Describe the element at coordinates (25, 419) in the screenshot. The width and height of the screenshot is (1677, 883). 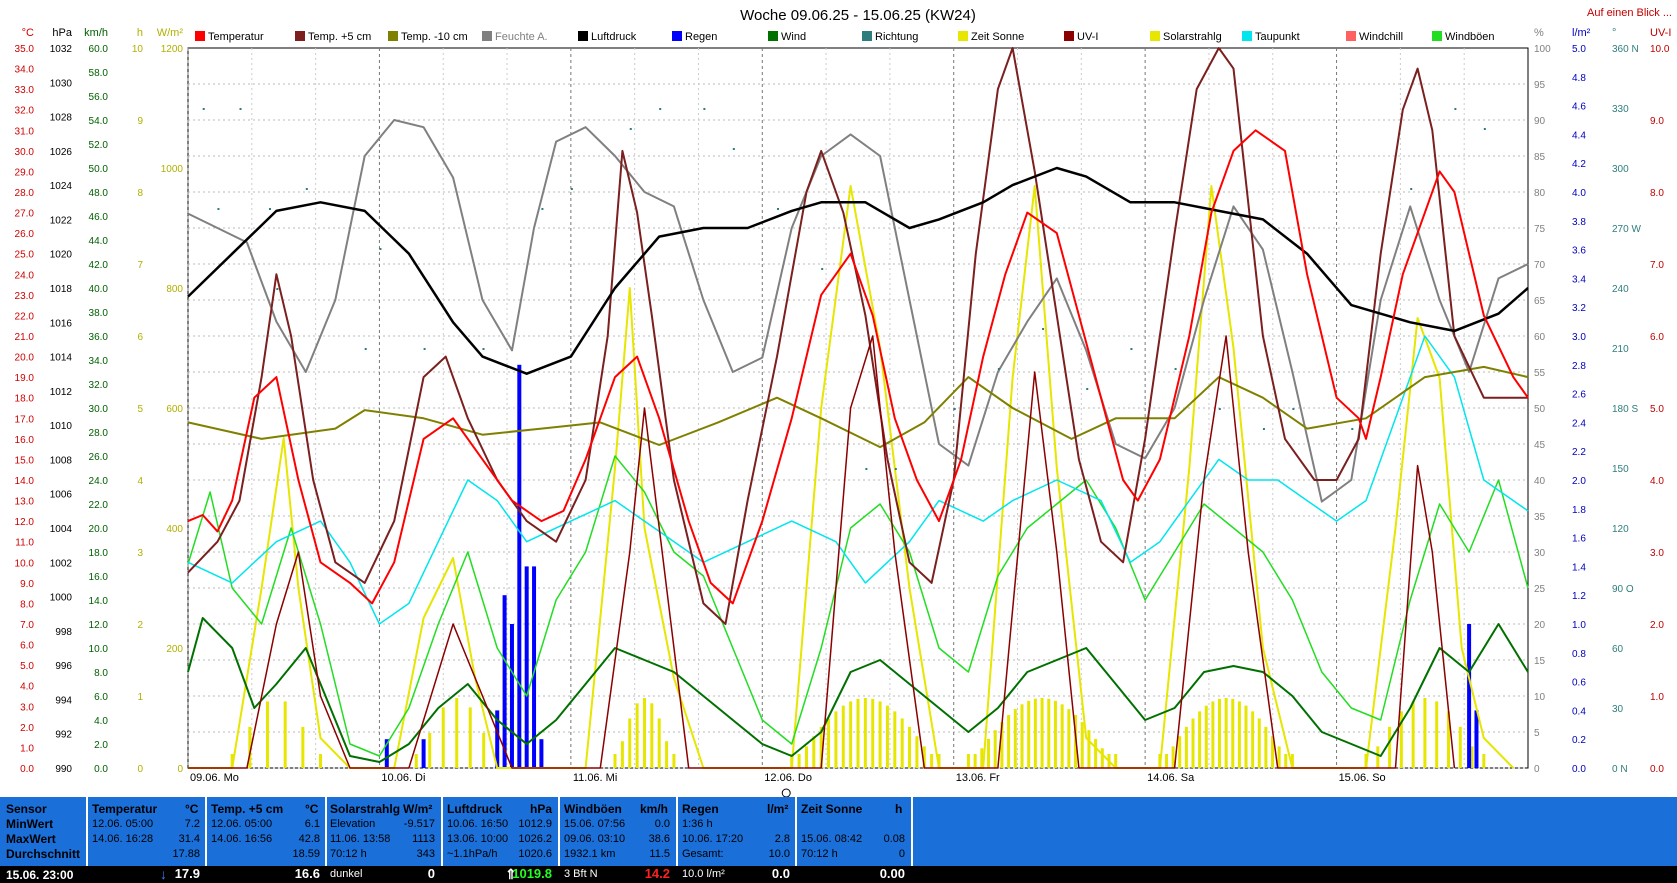
I see `axis-tick: 17.0` at that location.